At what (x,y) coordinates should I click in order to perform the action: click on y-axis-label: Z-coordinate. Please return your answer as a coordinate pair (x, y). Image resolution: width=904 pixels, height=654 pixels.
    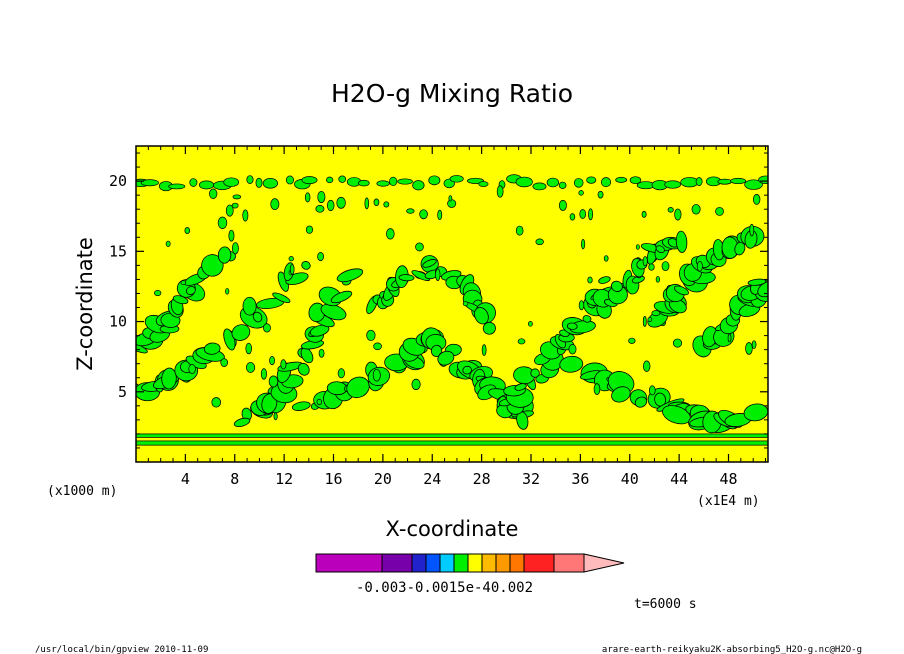
    Looking at the image, I should click on (85, 304).